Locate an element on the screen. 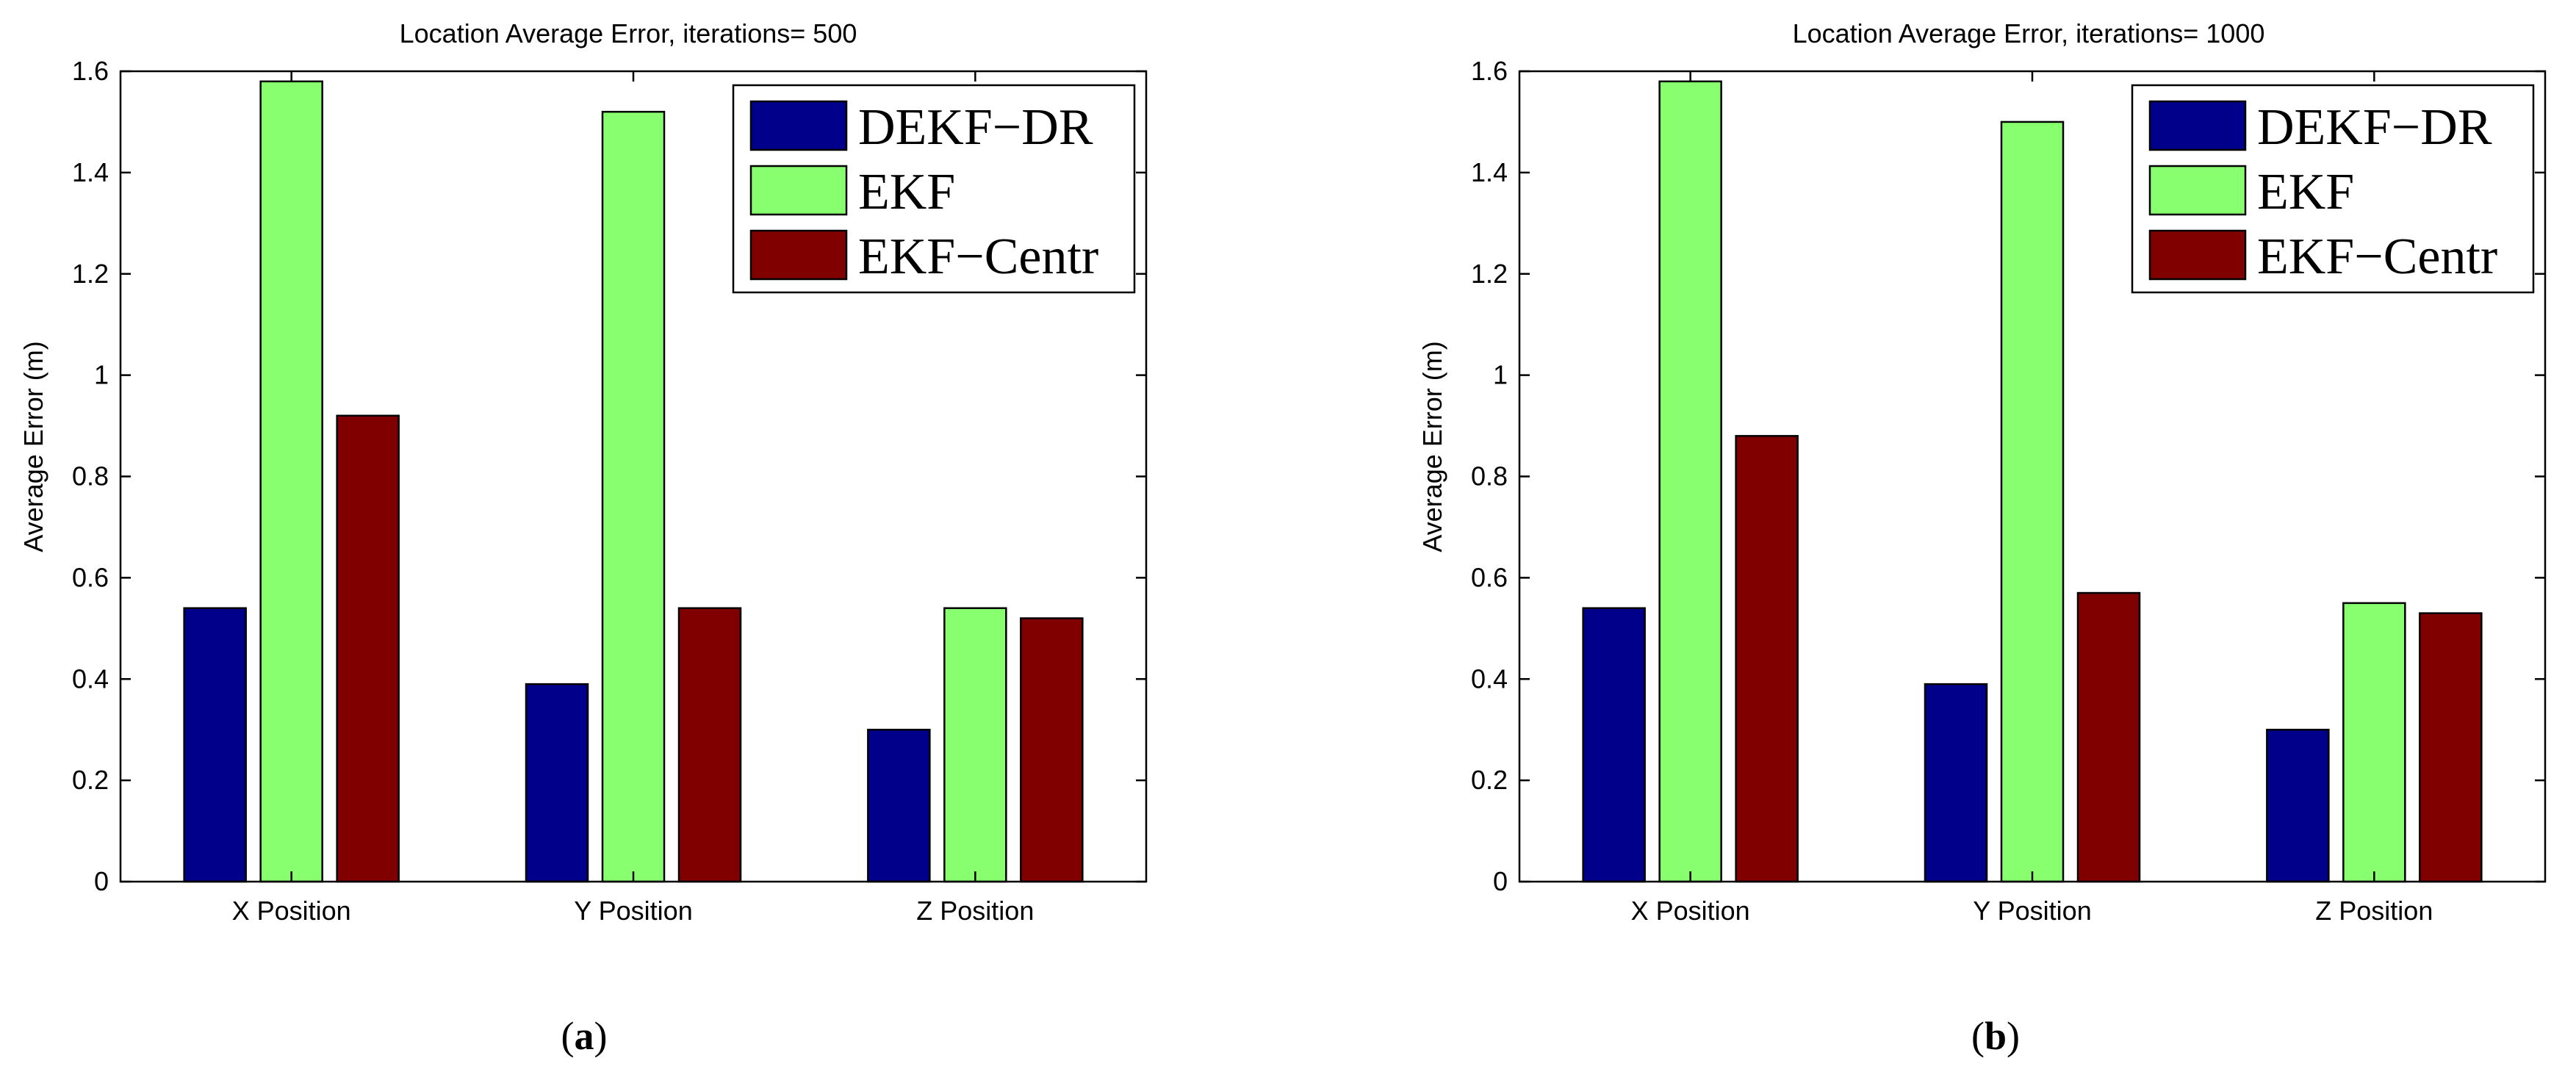 The width and height of the screenshot is (2576, 1080). subfigure-caption: (a) is located at coordinates (584, 1036).